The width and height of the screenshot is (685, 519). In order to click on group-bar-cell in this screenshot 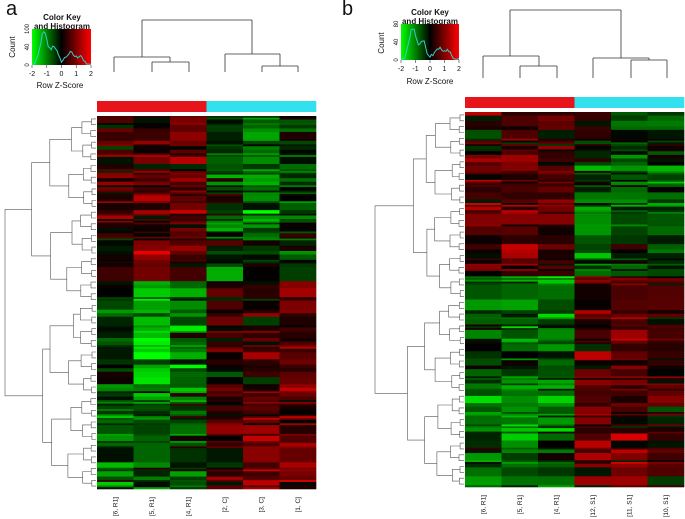, I will do `click(556, 102)`.